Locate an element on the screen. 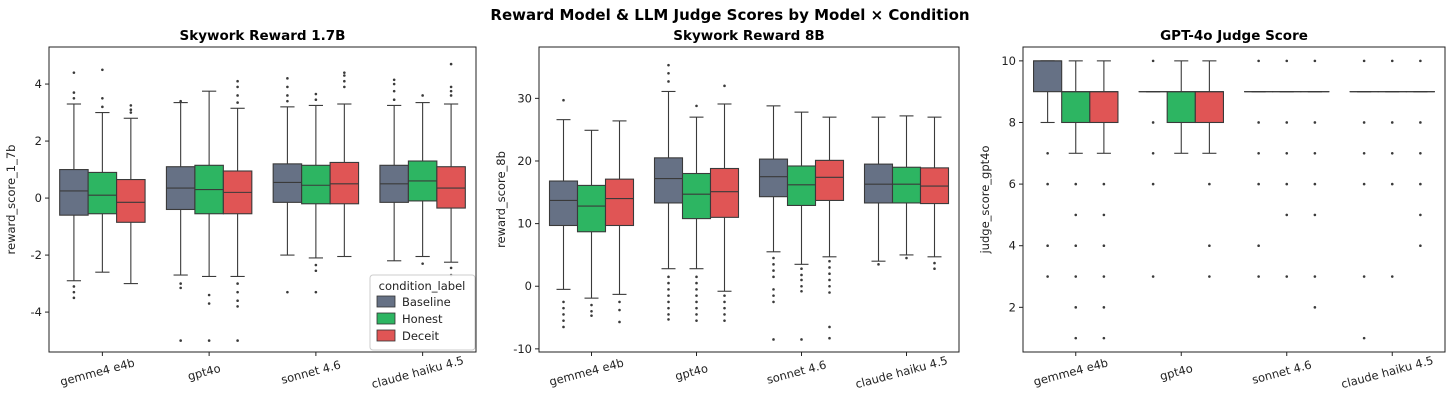 The height and width of the screenshot is (403, 1456). box-baseline-gpt4o is located at coordinates (180, 220).